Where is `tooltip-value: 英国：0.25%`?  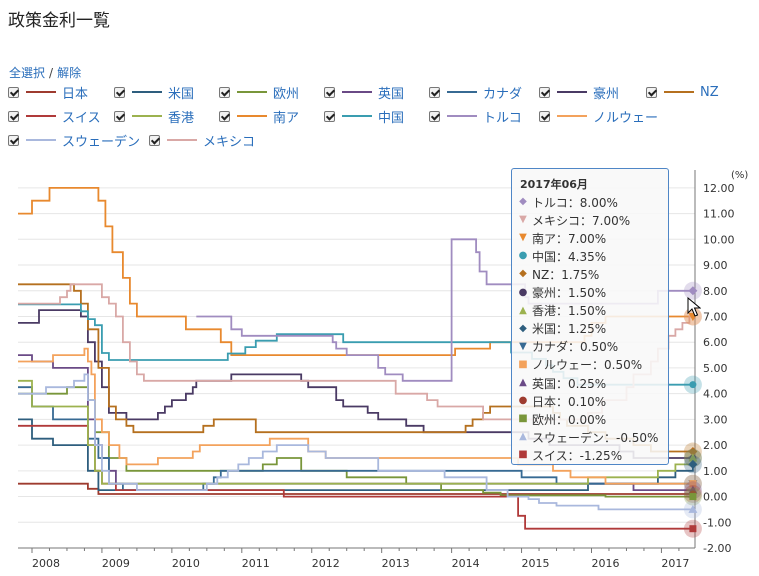 tooltip-value: 英国：0.25% is located at coordinates (569, 383).